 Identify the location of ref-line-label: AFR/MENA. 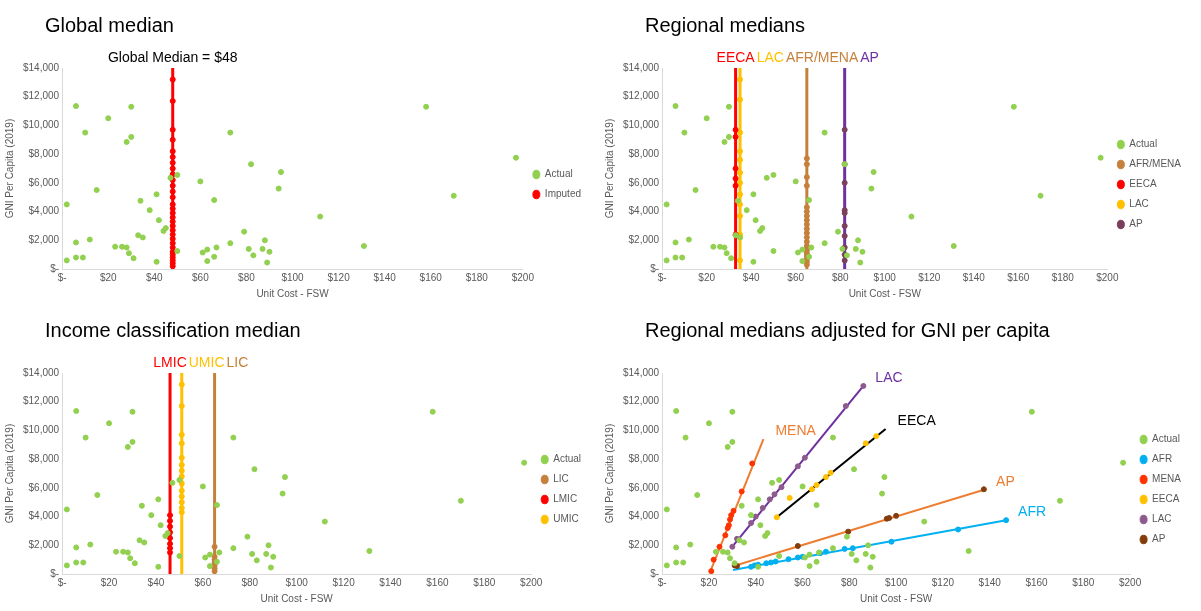
(822, 56).